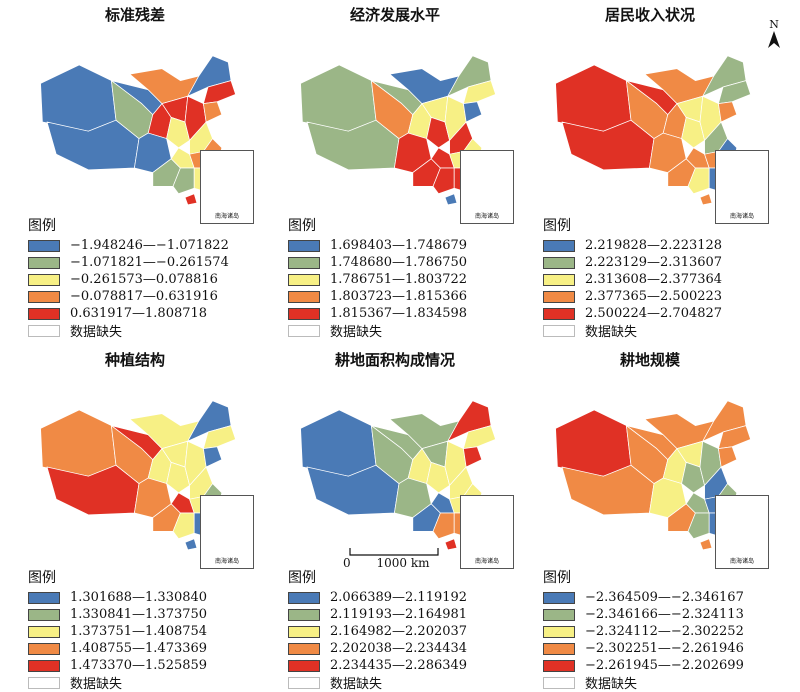 This screenshot has width=800, height=692. Describe the element at coordinates (399, 597) in the screenshot. I see `legend-class-1: 2.066389—2.119192` at that location.